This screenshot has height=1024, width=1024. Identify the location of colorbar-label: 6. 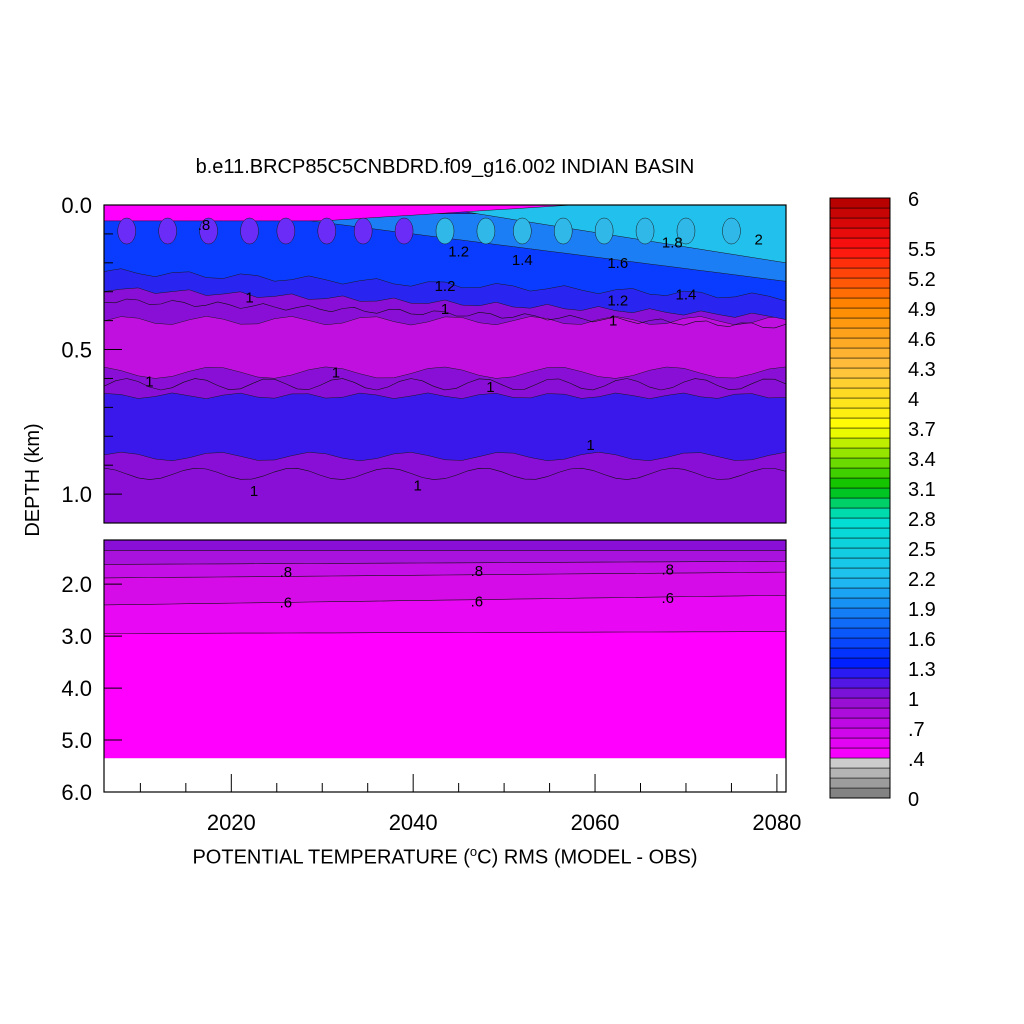
(913, 200).